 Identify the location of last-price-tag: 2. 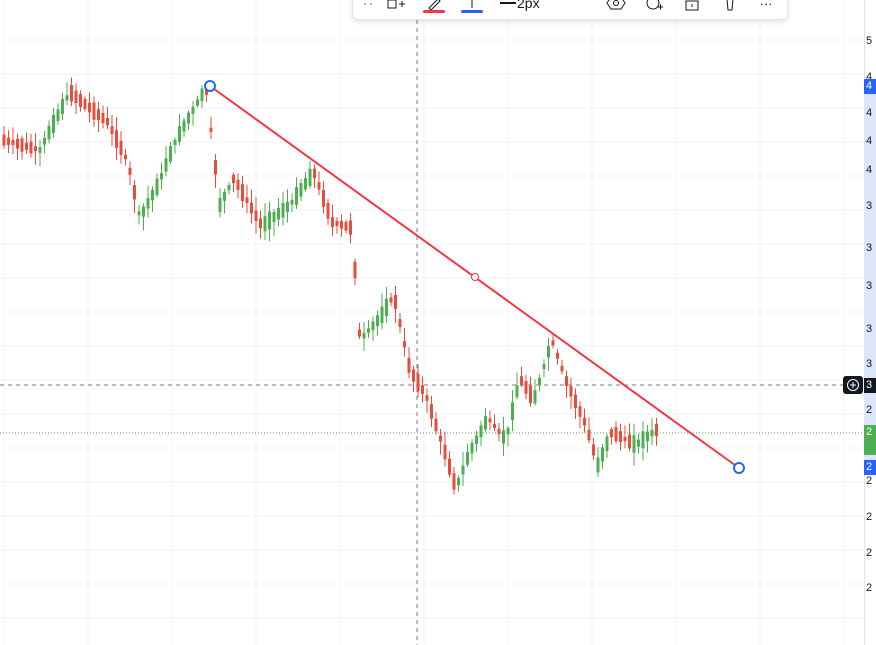
(870, 440).